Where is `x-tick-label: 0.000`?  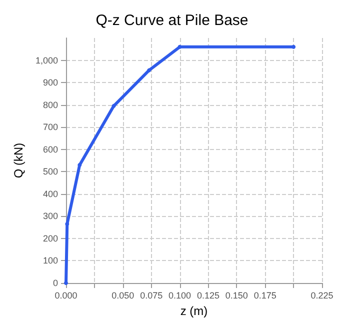
x-tick-label: 0.000 is located at coordinates (66, 295).